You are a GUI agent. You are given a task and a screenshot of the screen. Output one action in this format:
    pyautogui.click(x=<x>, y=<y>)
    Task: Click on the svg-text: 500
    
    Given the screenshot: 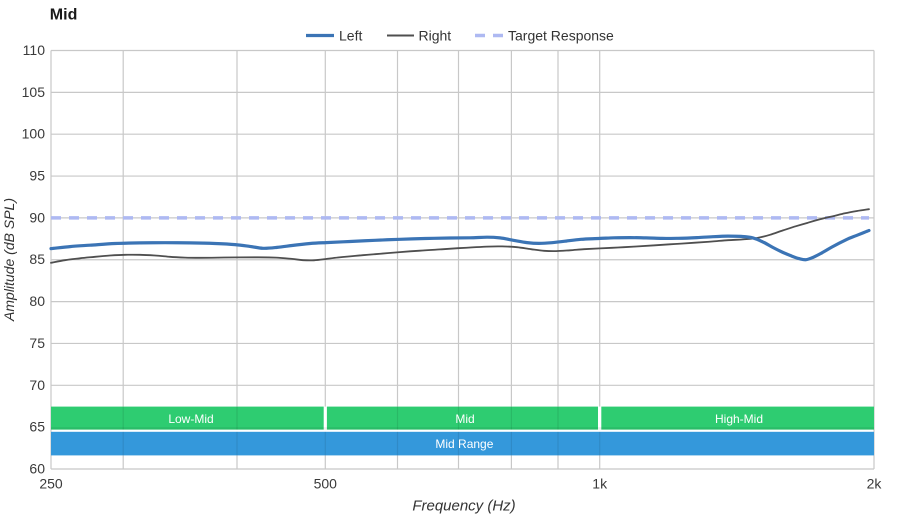 What is the action you would take?
    pyautogui.click(x=326, y=484)
    